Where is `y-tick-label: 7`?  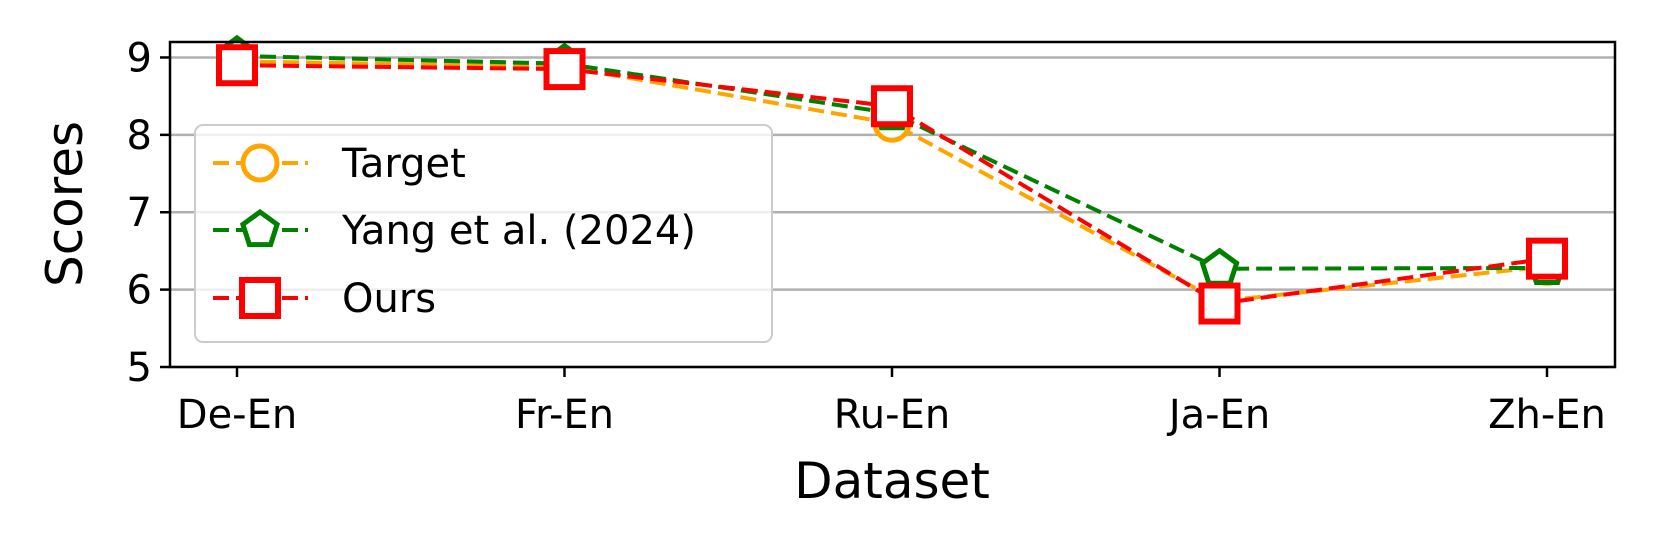 y-tick-label: 7 is located at coordinates (139, 213).